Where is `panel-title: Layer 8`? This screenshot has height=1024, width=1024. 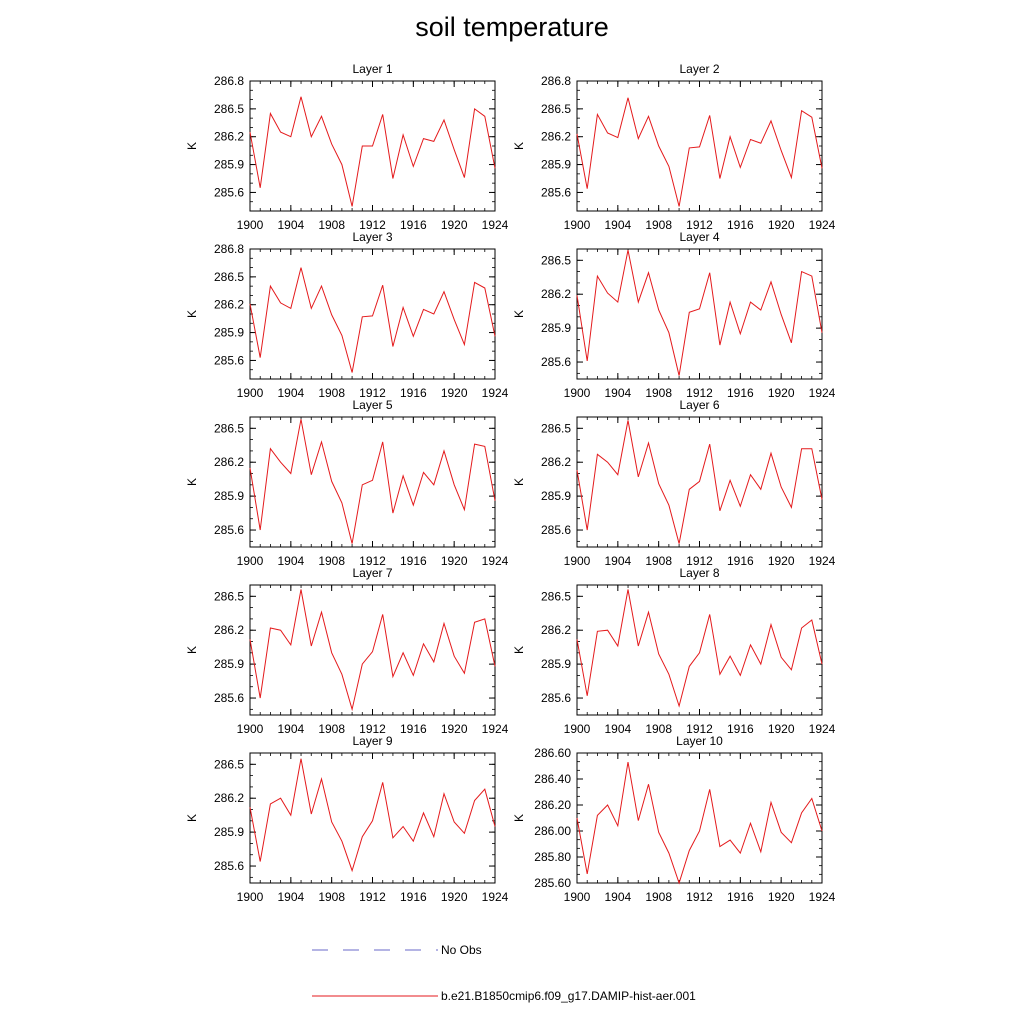
panel-title: Layer 8 is located at coordinates (699, 573).